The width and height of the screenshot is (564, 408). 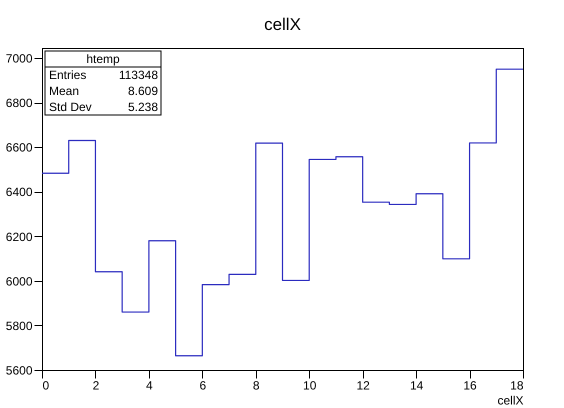 What do you see at coordinates (143, 107) in the screenshot?
I see `annotation: 5.238` at bounding box center [143, 107].